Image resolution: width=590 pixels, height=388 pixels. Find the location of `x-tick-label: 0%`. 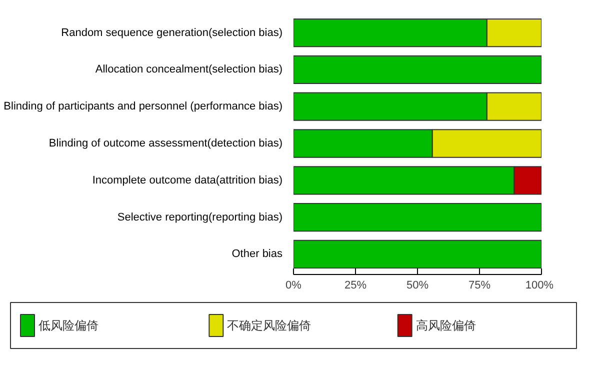

x-tick-label: 0% is located at coordinates (294, 286).